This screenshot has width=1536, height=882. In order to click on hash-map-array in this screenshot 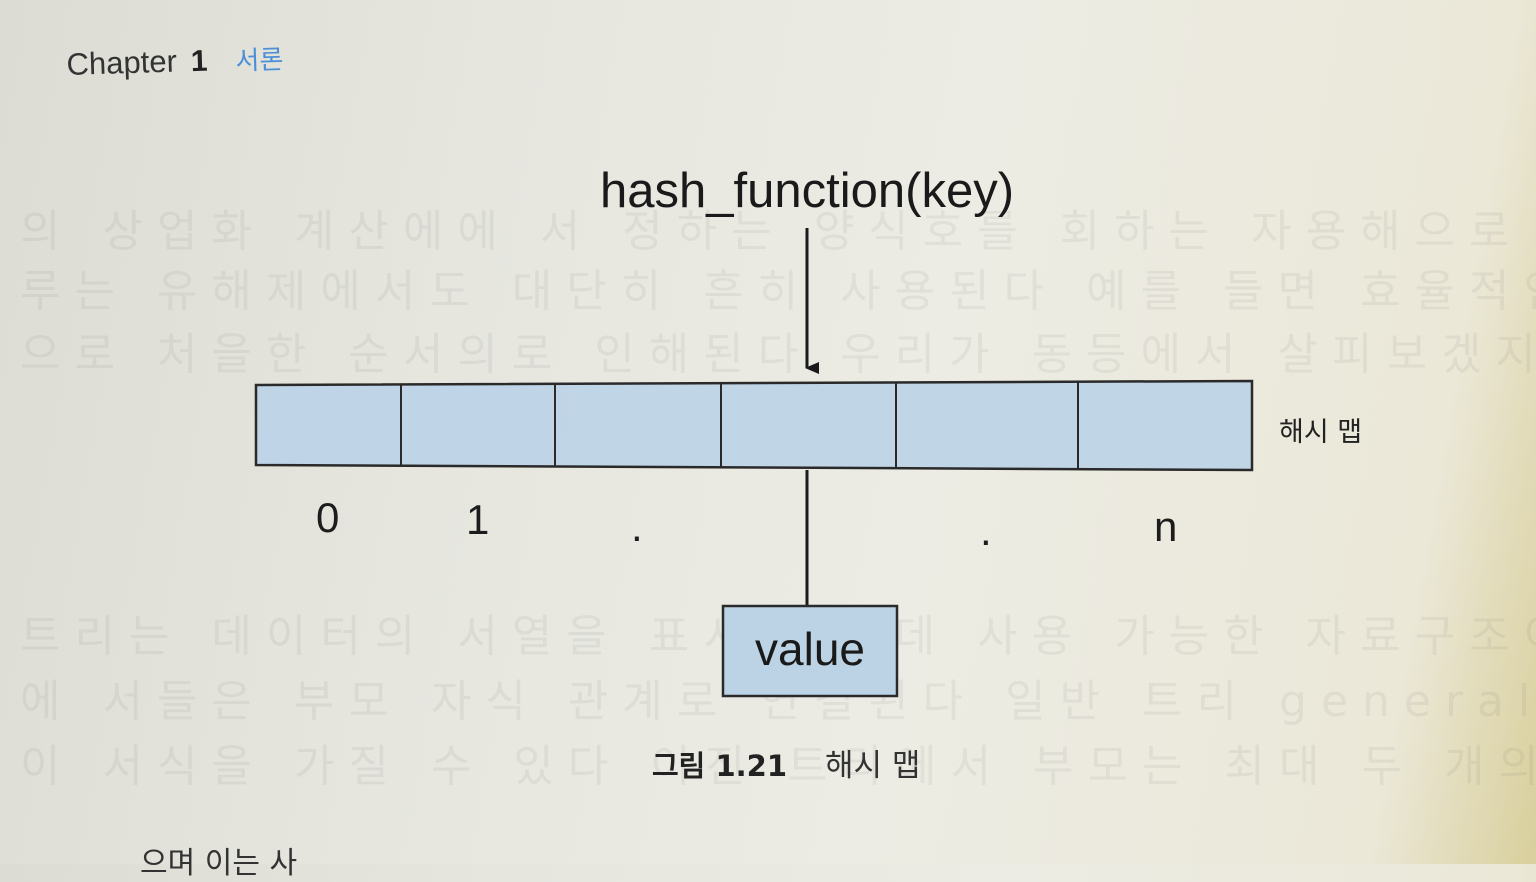, I will do `click(754, 425)`.